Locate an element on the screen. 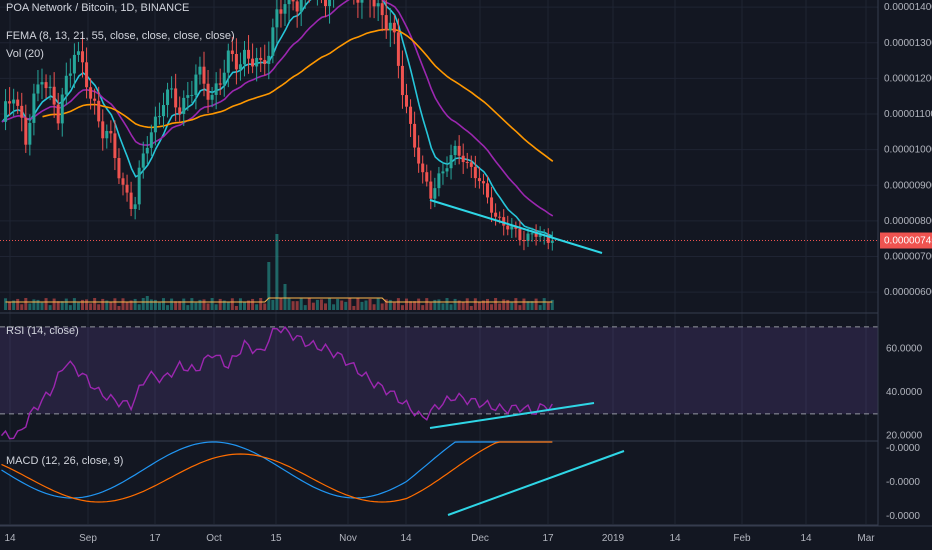 The width and height of the screenshot is (932, 550). price-tick-label: 0.00000900 is located at coordinates (908, 185).